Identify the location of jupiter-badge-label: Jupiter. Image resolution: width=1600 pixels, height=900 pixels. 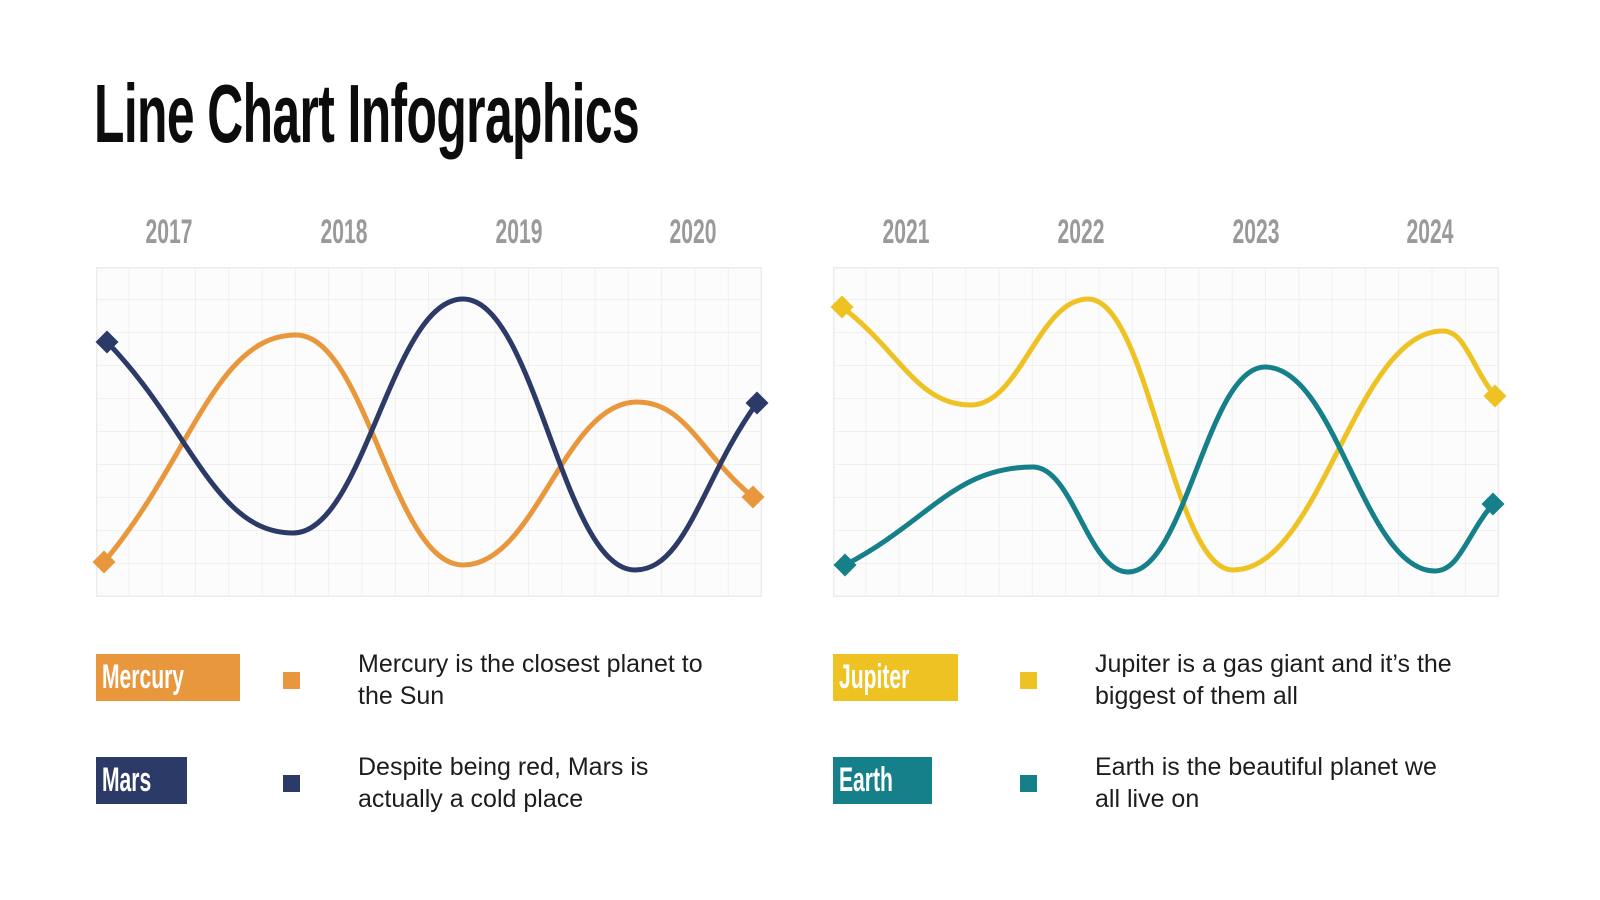
(874, 677).